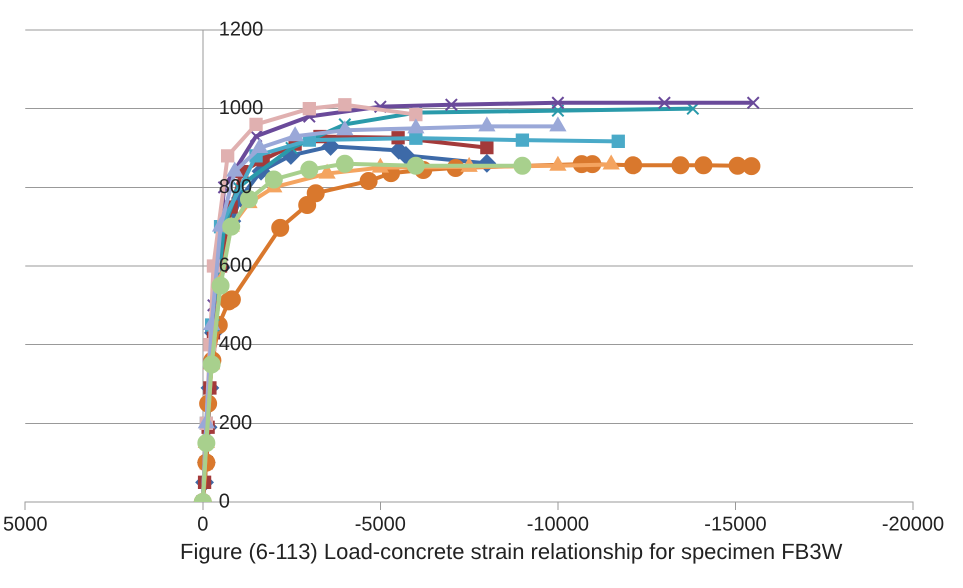 The height and width of the screenshot is (588, 963). What do you see at coordinates (25, 525) in the screenshot?
I see `x-tick-label: 5000` at bounding box center [25, 525].